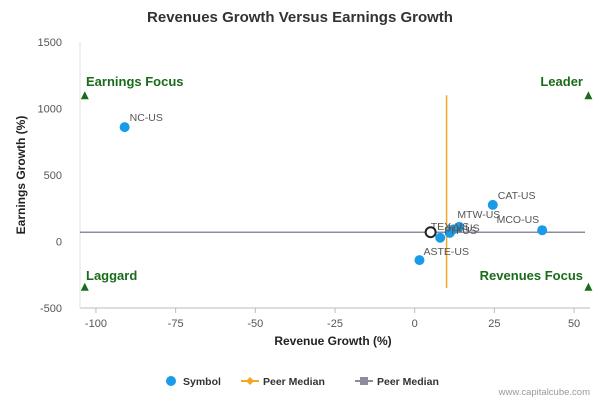 The image size is (600, 400). Describe the element at coordinates (84, 286) in the screenshot. I see `quadrant-marker-bottom-left` at that location.